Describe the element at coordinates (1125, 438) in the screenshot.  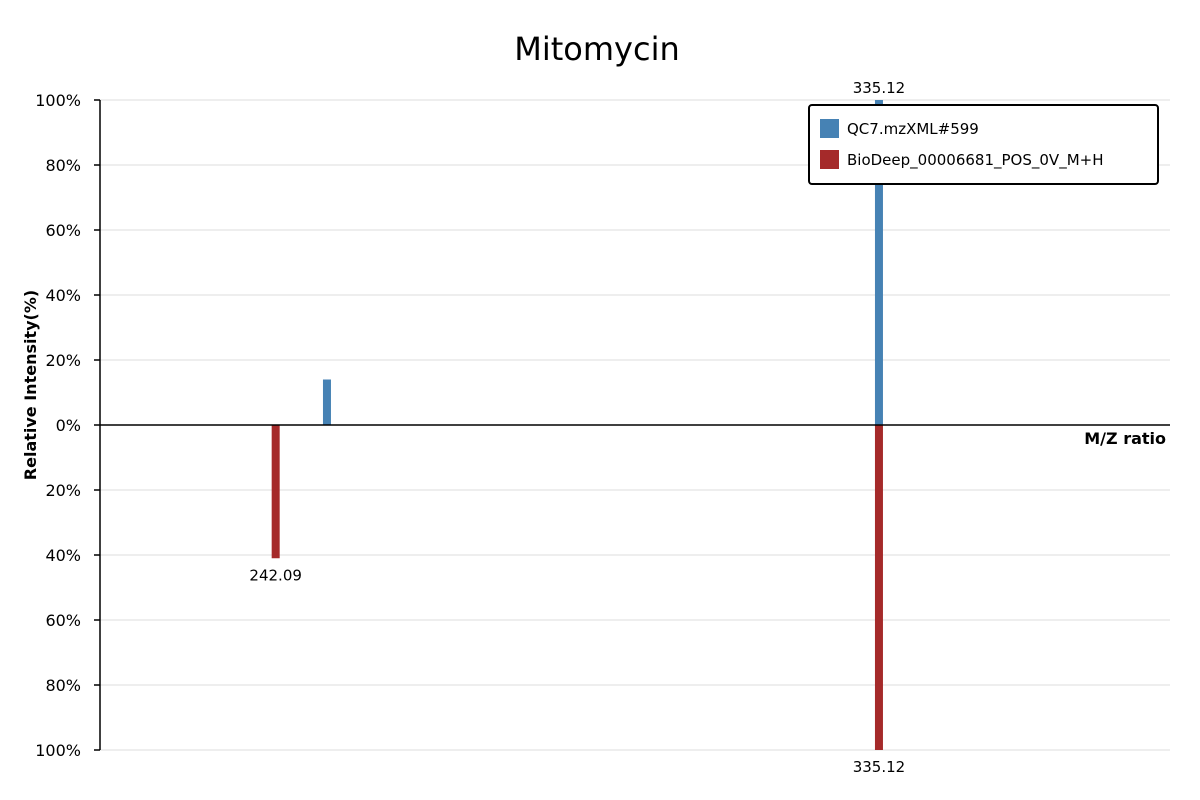
I see `x-axis-title: M/Z ratio` at that location.